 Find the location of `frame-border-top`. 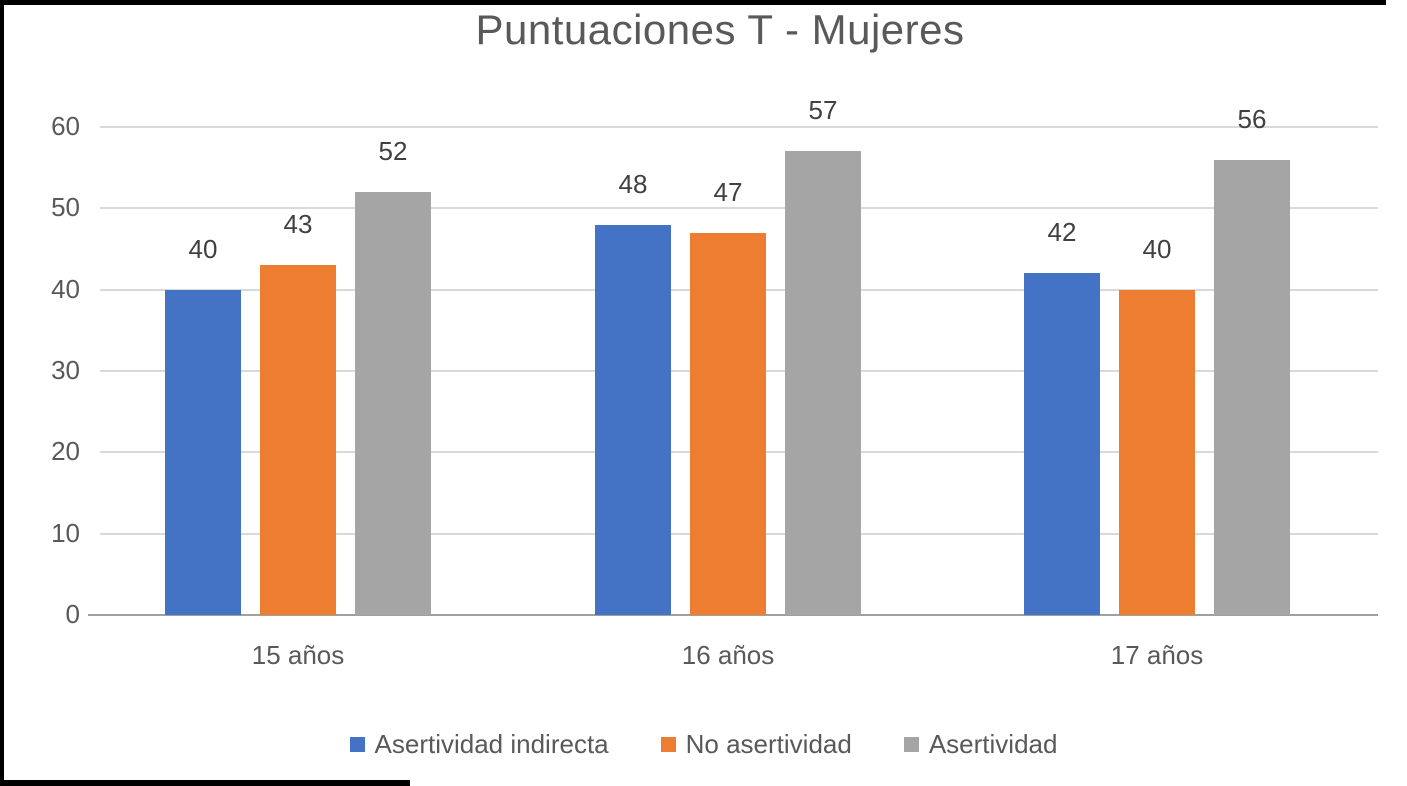

frame-border-top is located at coordinates (693, 2).